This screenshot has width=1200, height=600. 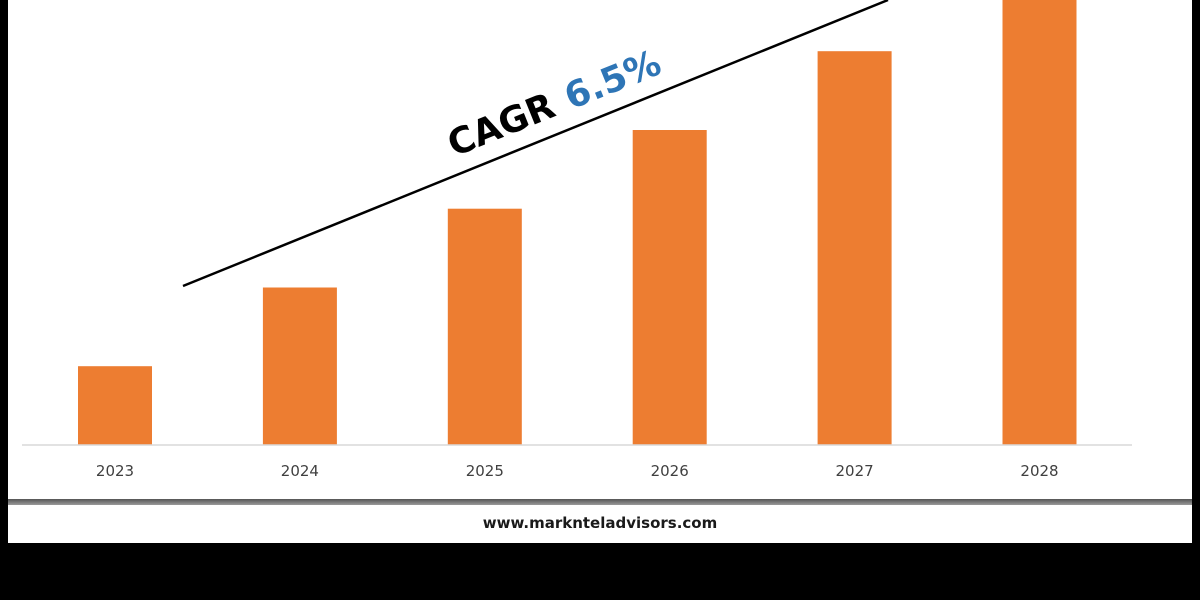 I want to click on bar-2026, so click(x=669, y=287).